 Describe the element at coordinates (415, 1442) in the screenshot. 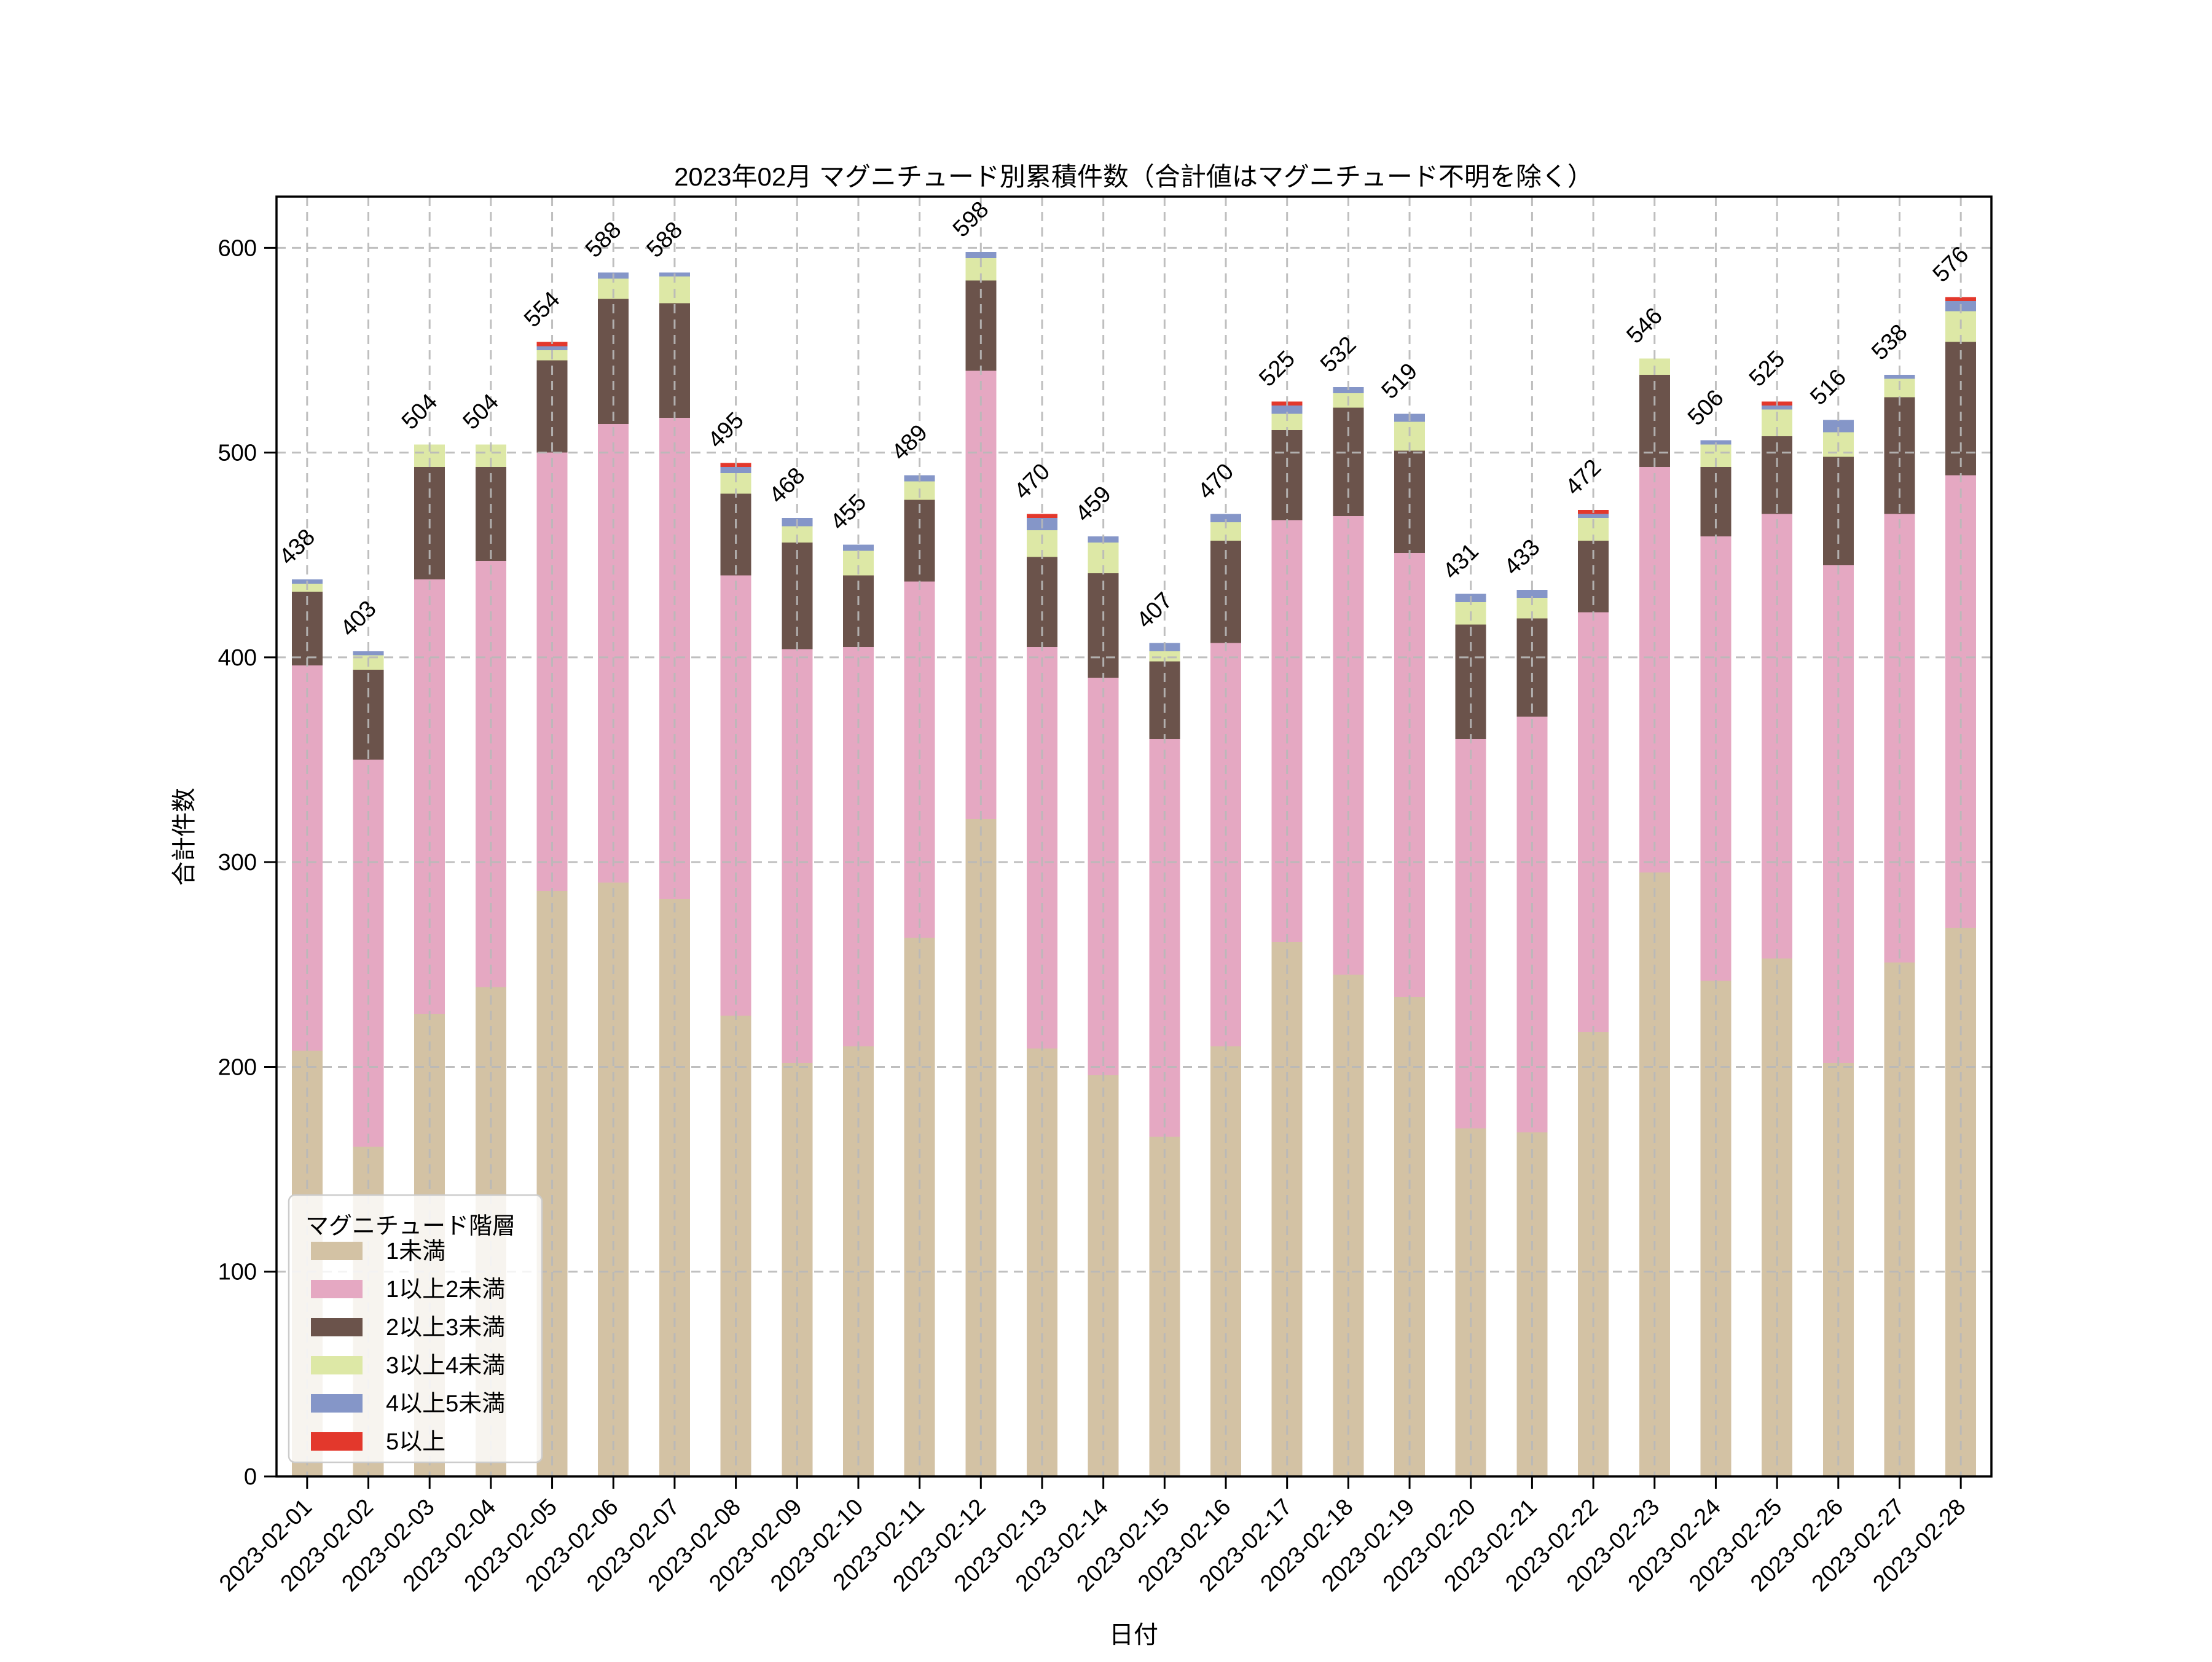

I see `legend-entry-label: 5以上` at that location.